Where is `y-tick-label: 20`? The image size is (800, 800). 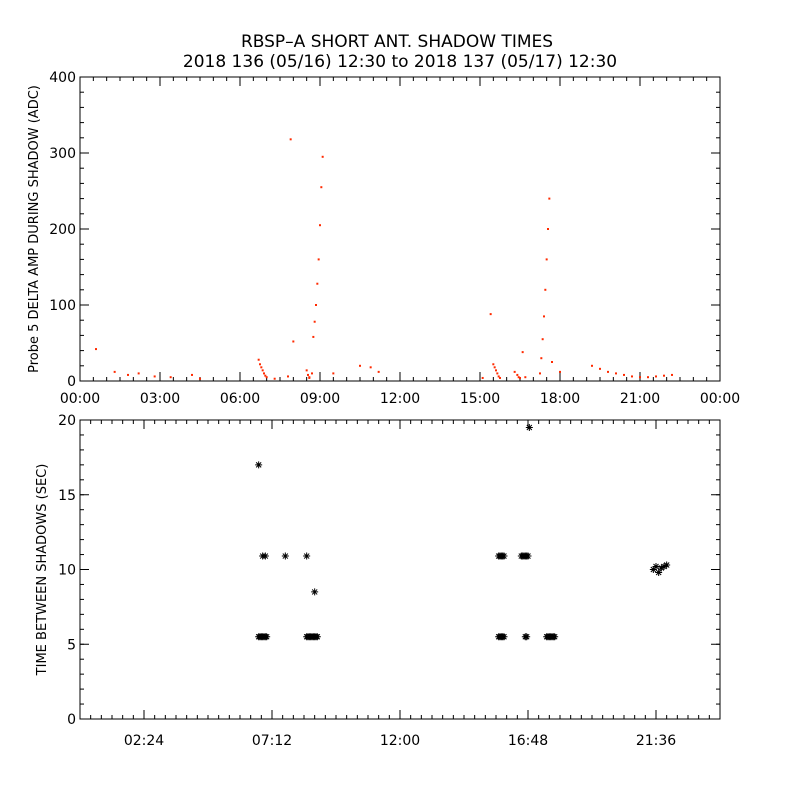
y-tick-label: 20 is located at coordinates (67, 421).